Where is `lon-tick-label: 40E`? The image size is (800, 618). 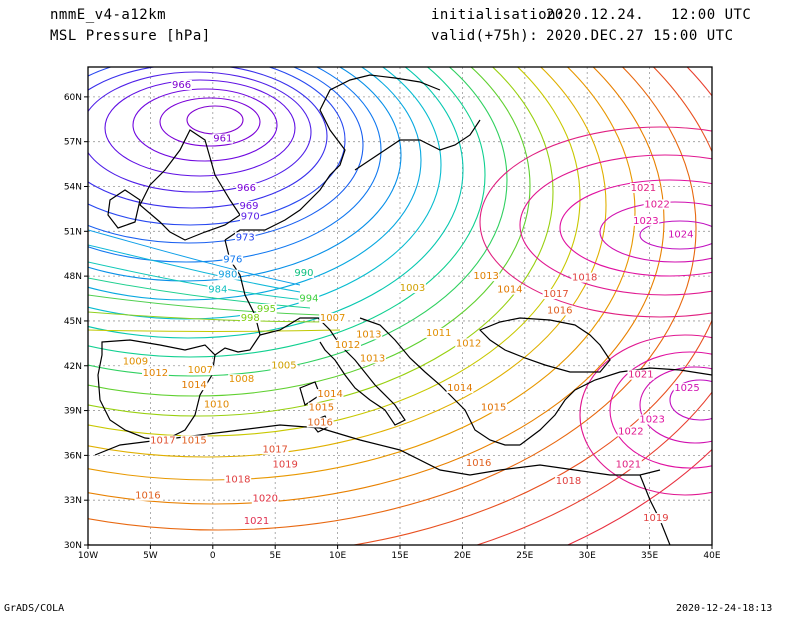
lon-tick-label: 40E is located at coordinates (711, 556).